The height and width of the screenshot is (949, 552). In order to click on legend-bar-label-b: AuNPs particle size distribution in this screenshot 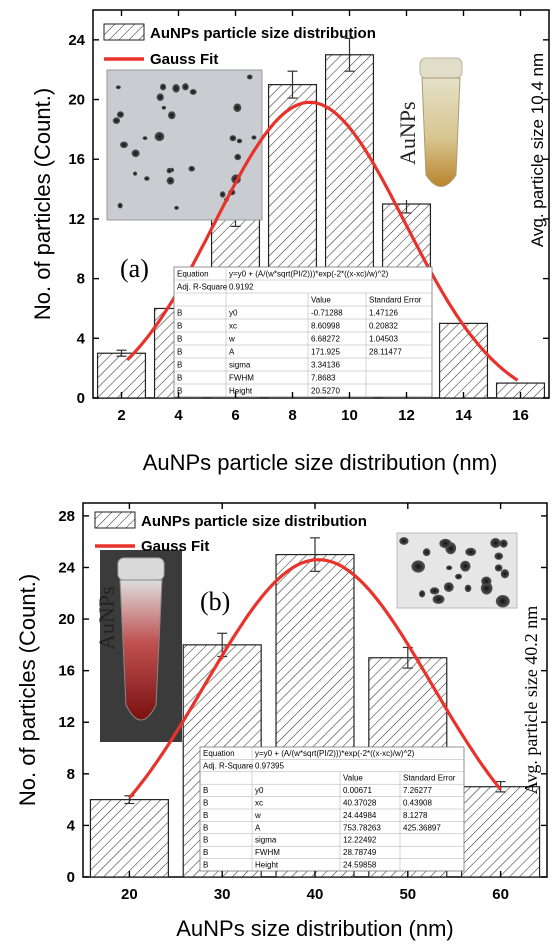, I will do `click(254, 521)`.